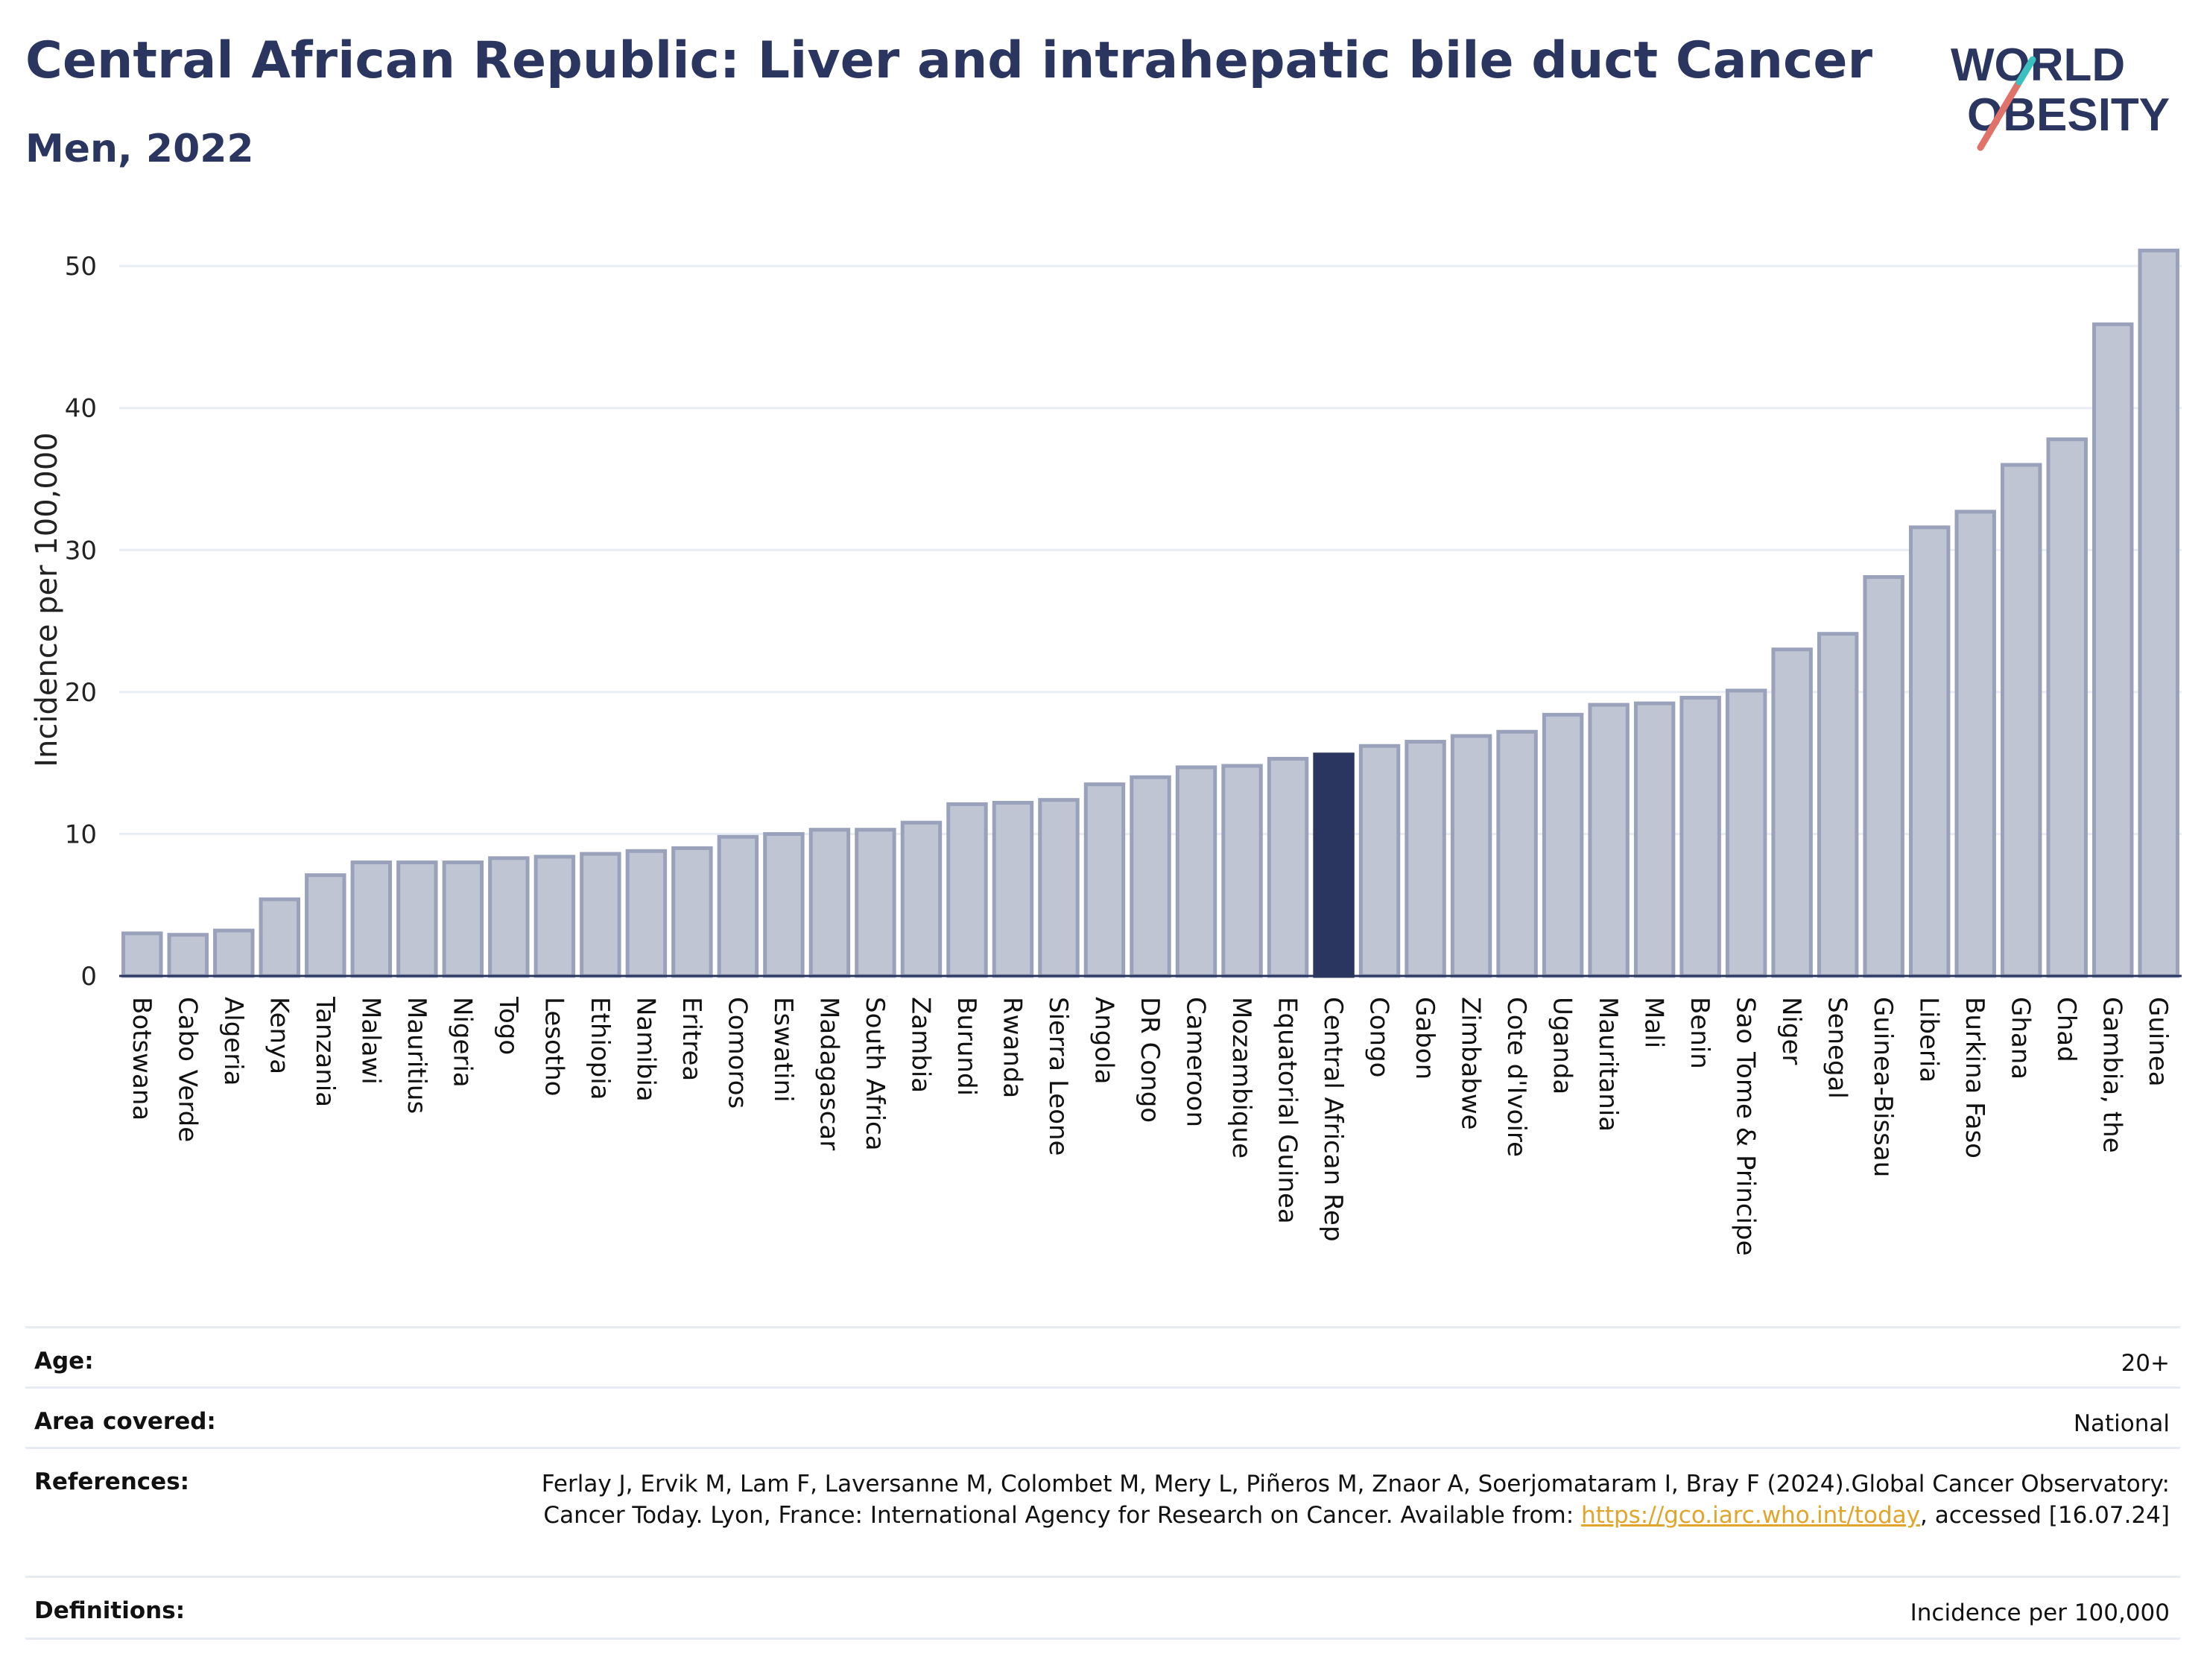  Describe the element at coordinates (2066, 1029) in the screenshot. I see `x-tick-label: Chad` at that location.